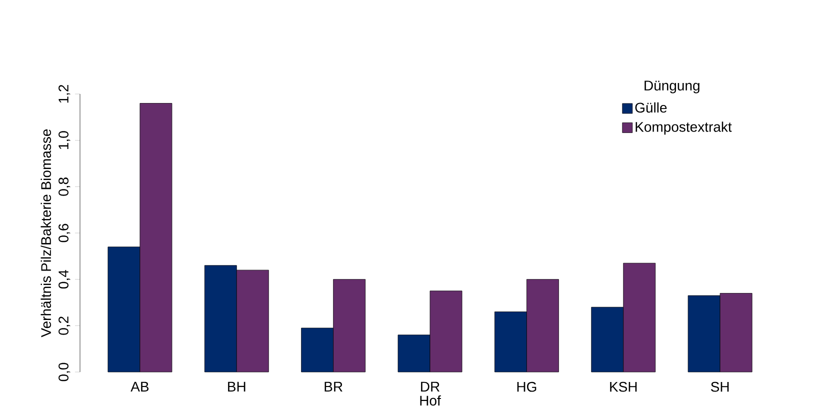 The image size is (817, 419). Describe the element at coordinates (139, 387) in the screenshot. I see `x-tick-label: AB` at that location.